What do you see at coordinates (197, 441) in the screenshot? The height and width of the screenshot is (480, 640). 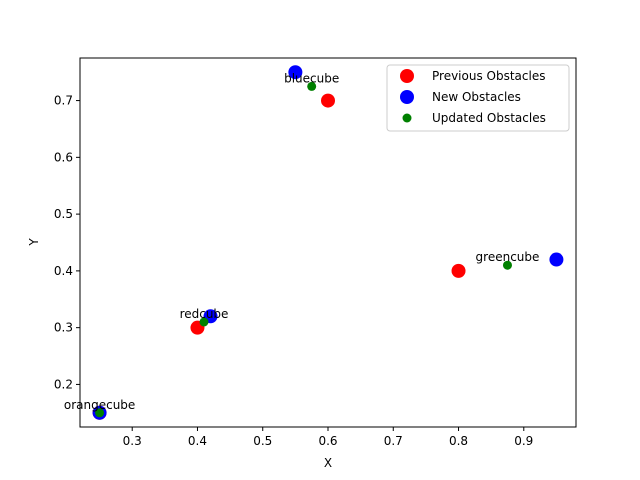 I see `x-tick-label: 0.4` at bounding box center [197, 441].